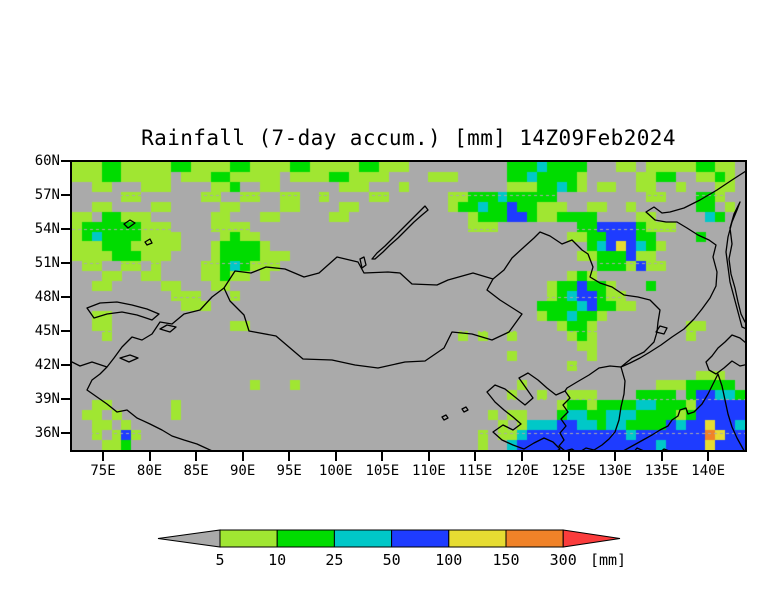  Describe the element at coordinates (448, 560) in the screenshot. I see `colorbar-tick-label: 100` at that location.